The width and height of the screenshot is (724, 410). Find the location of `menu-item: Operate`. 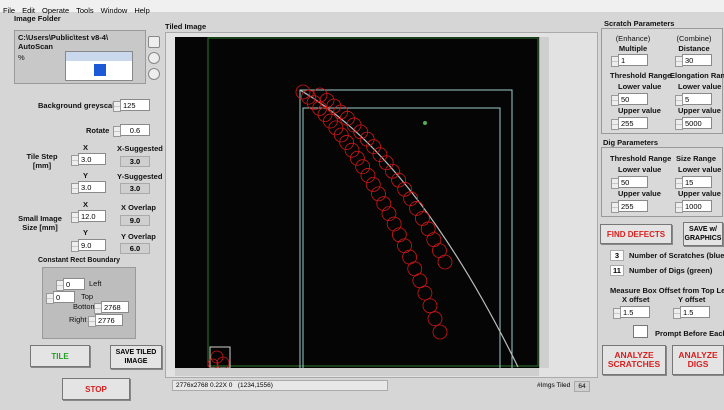

menu-item: Operate is located at coordinates (56, 10).